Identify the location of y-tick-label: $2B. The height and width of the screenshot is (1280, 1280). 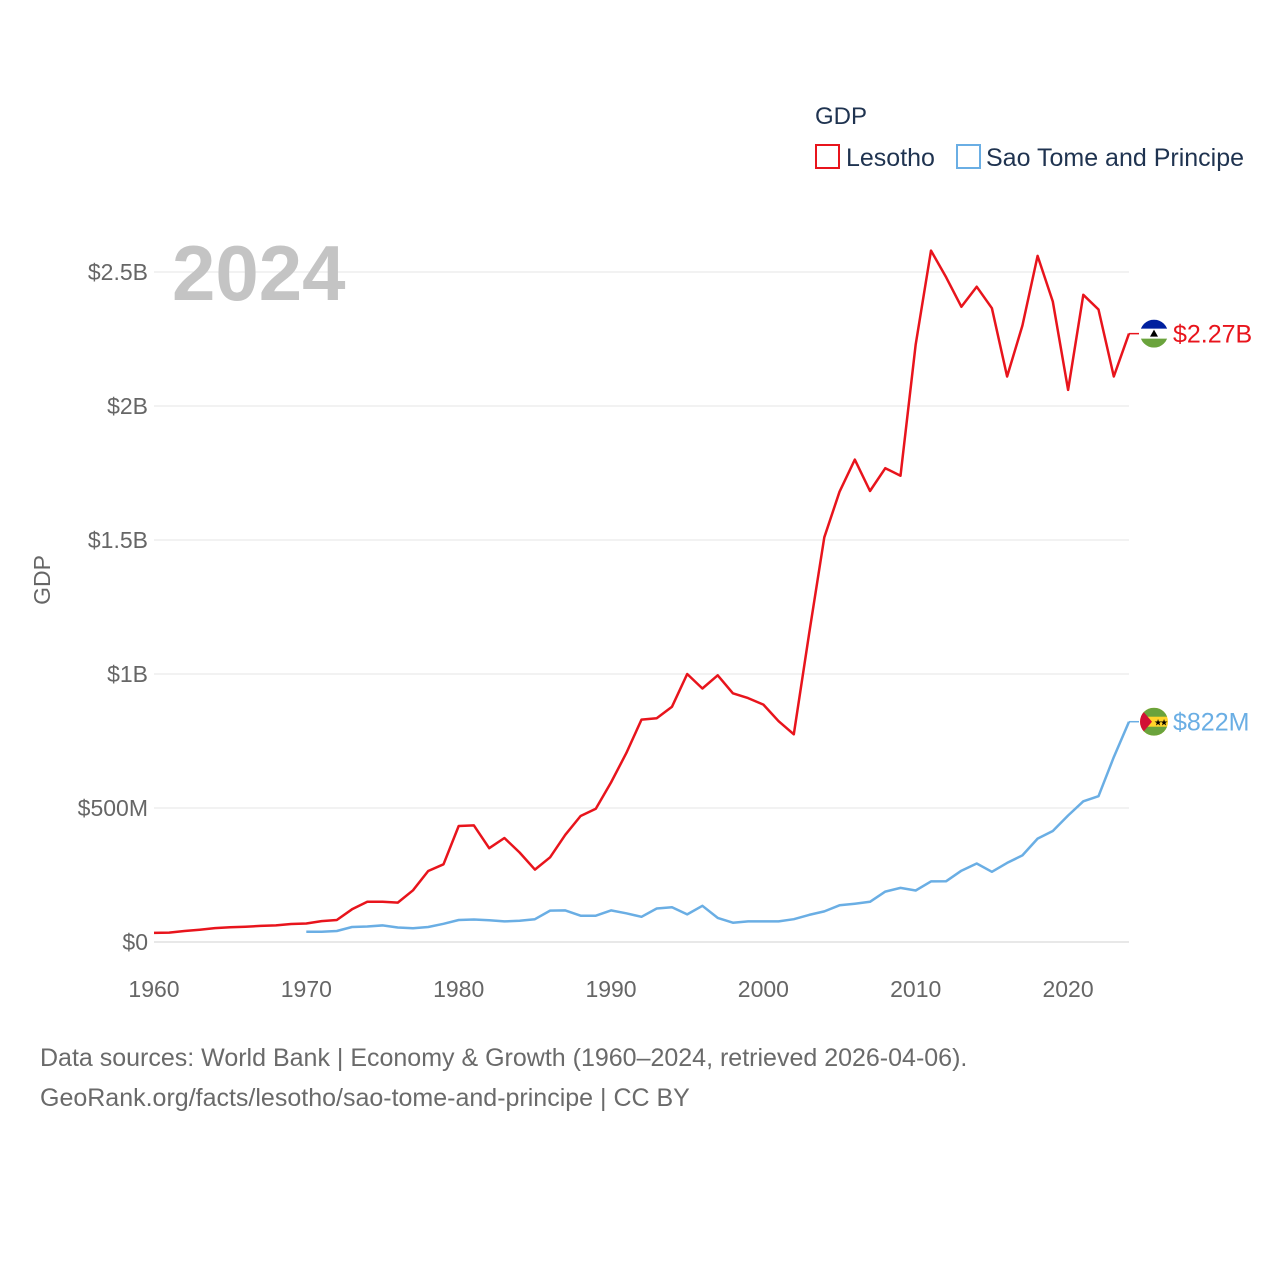
(127, 406).